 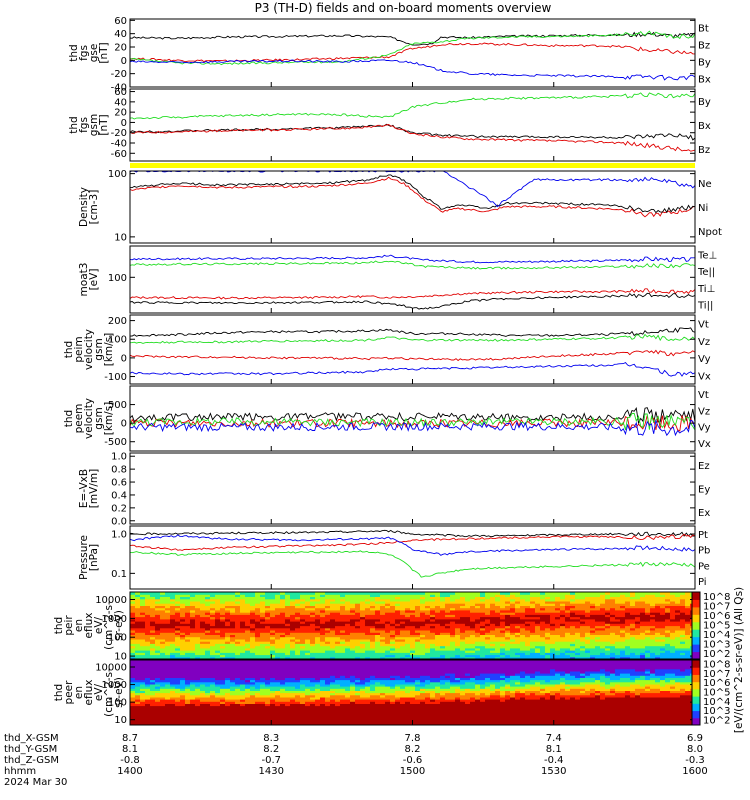 What do you see at coordinates (84, 53) in the screenshot?
I see `y-axis-label: fgs` at bounding box center [84, 53].